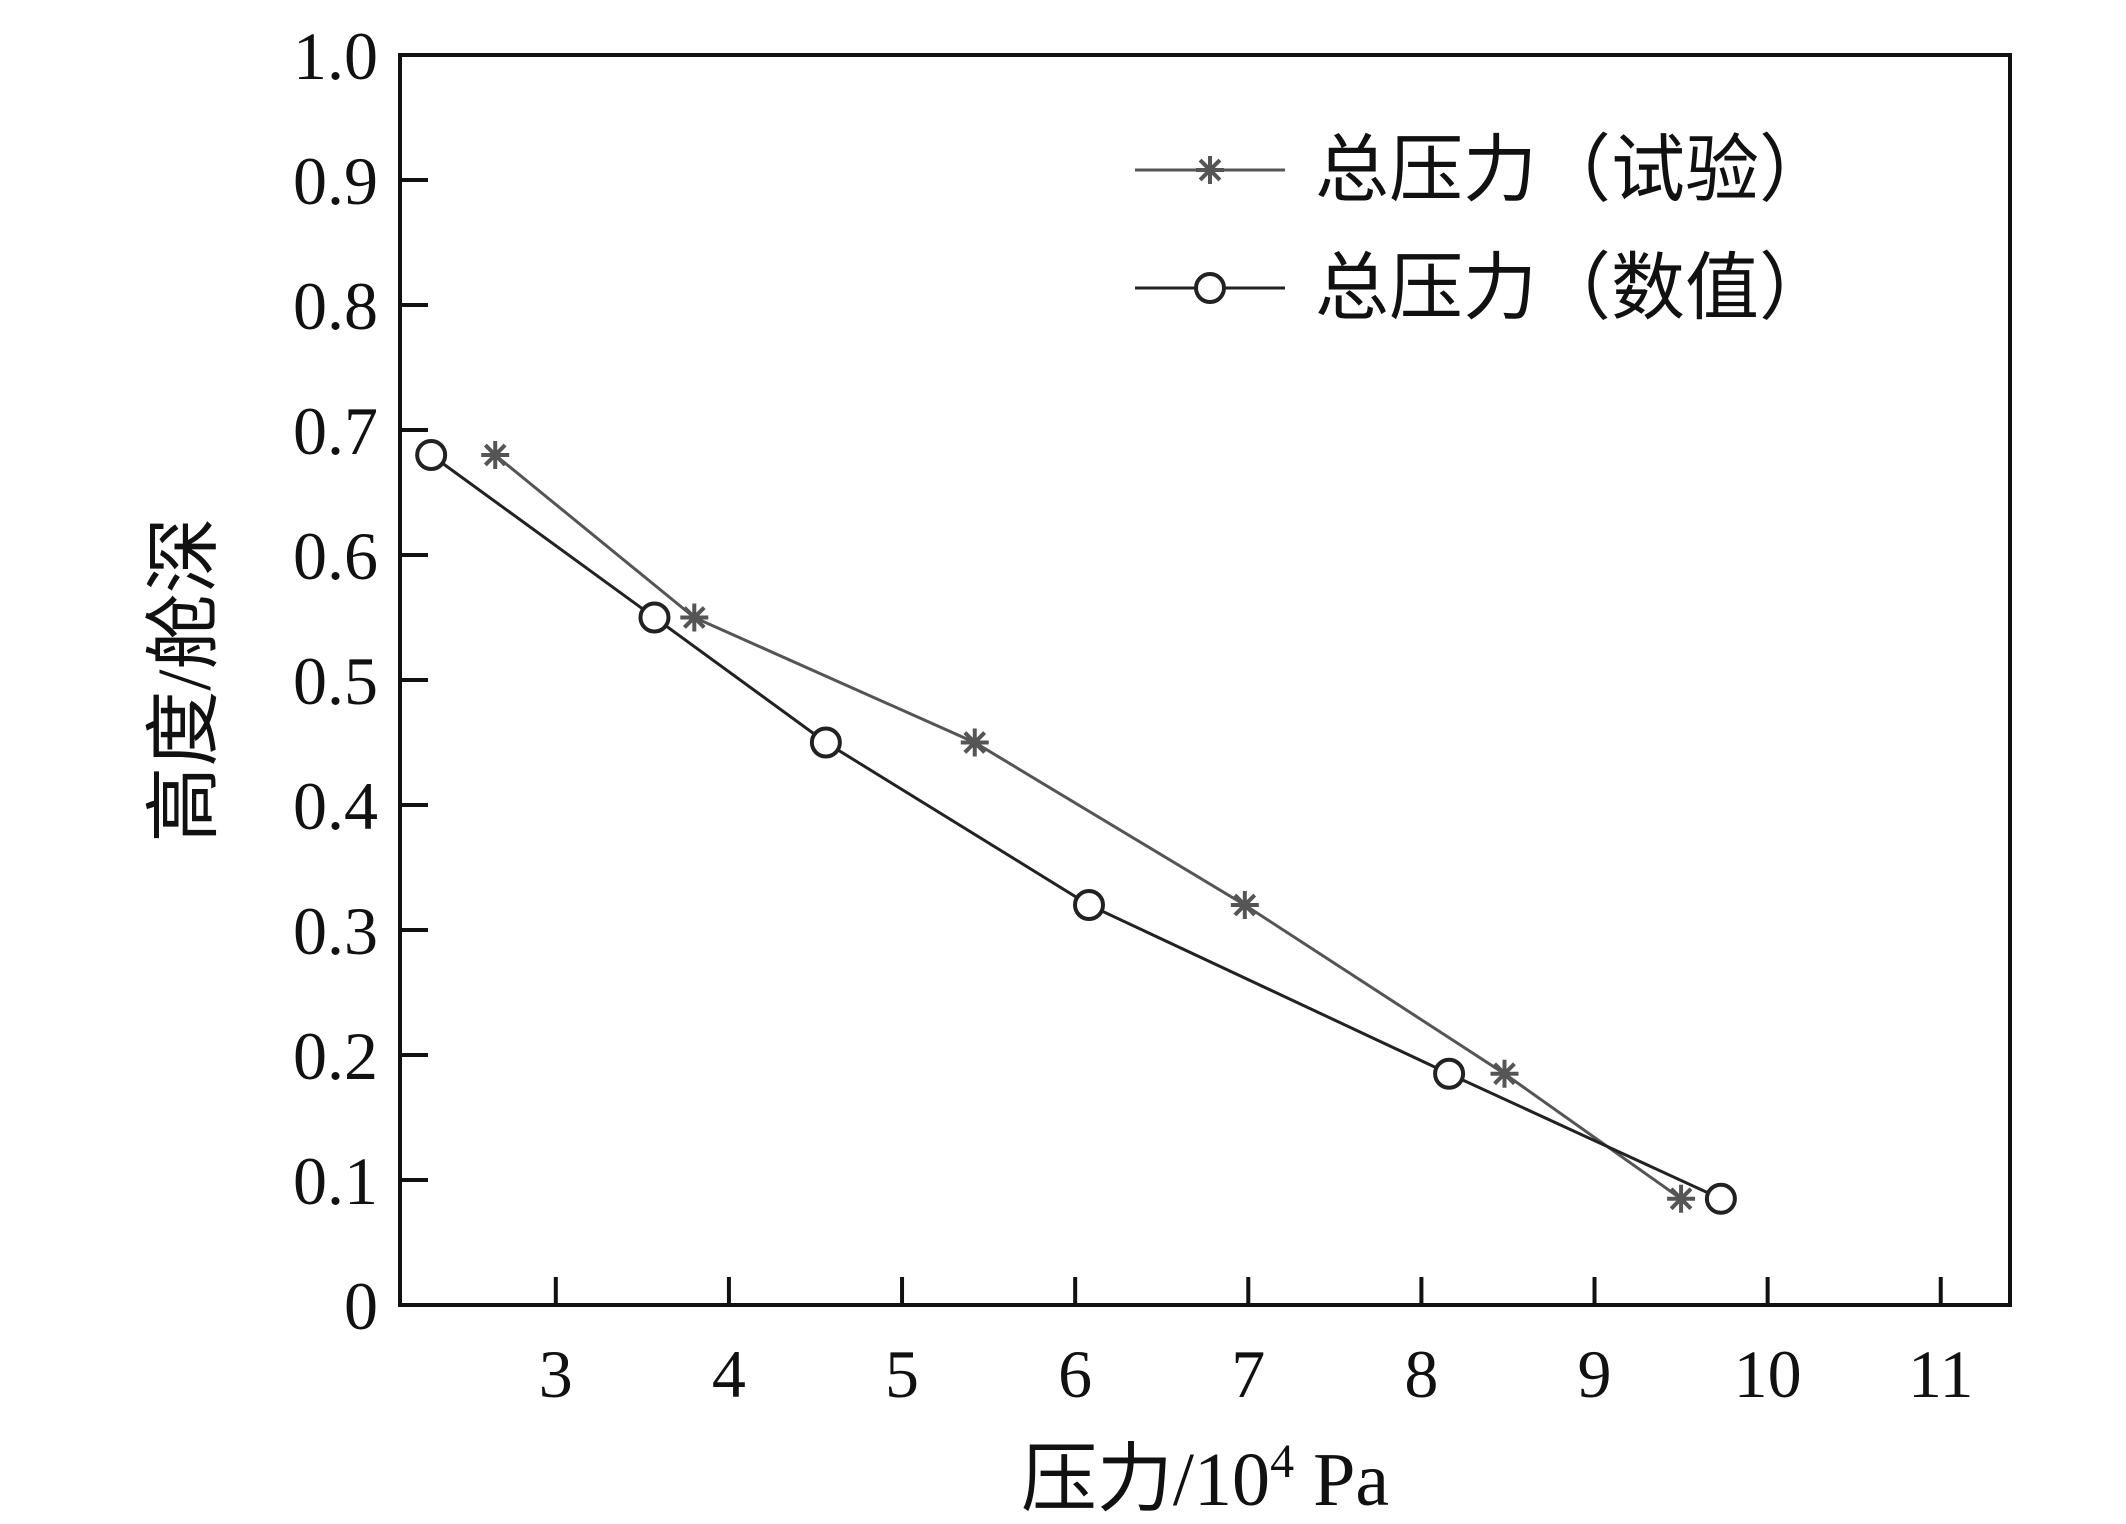  What do you see at coordinates (1075, 1374) in the screenshot?
I see `x-tick-label: 6` at bounding box center [1075, 1374].